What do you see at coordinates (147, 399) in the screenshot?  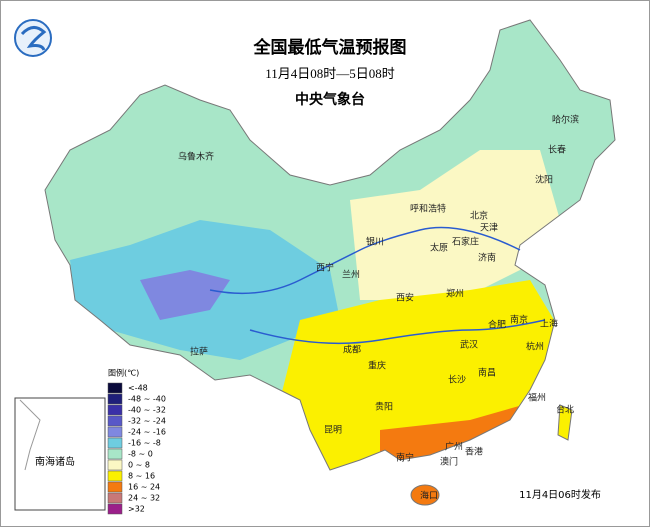 I see `legend-label: -48 ~ -40` at bounding box center [147, 399].